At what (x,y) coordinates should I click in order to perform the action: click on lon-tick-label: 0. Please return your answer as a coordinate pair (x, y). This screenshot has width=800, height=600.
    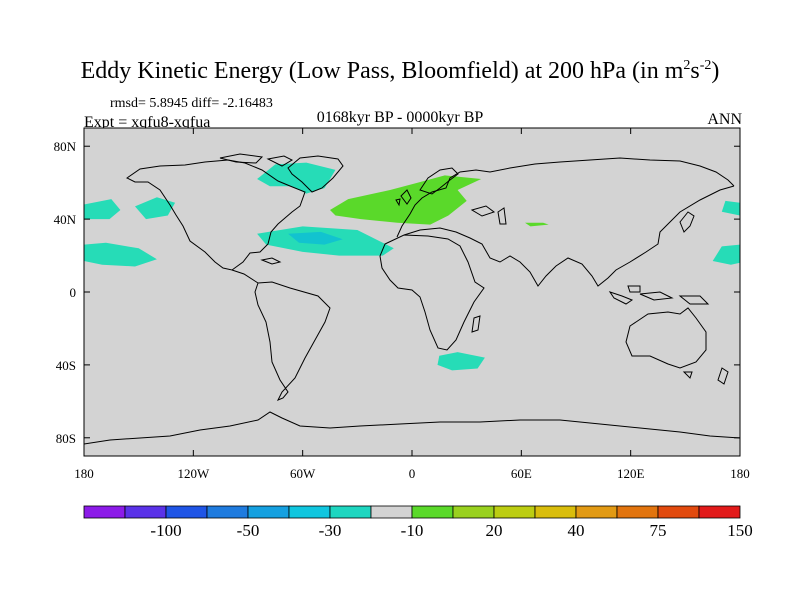
    Looking at the image, I should click on (412, 473).